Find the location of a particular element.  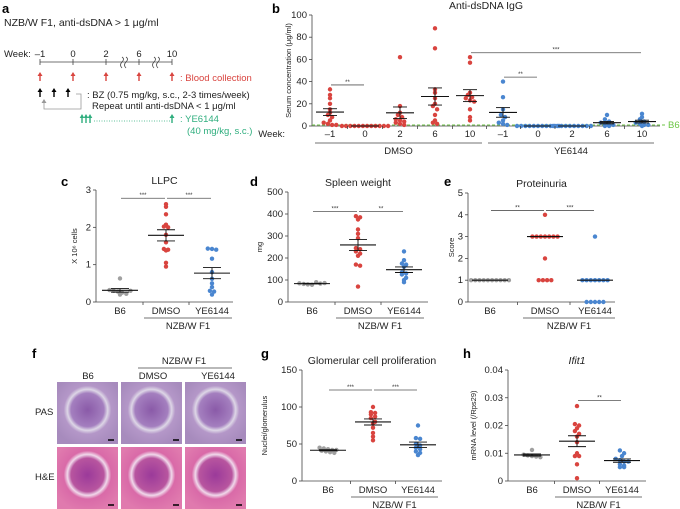

histology-image-he-b6 is located at coordinates (87, 478).